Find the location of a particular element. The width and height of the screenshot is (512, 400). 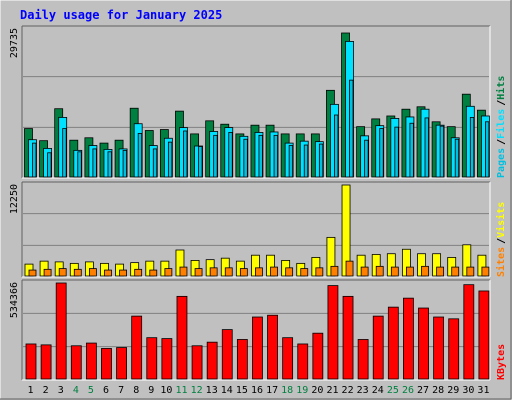

x-tick-label-day: 31 is located at coordinates (483, 390).